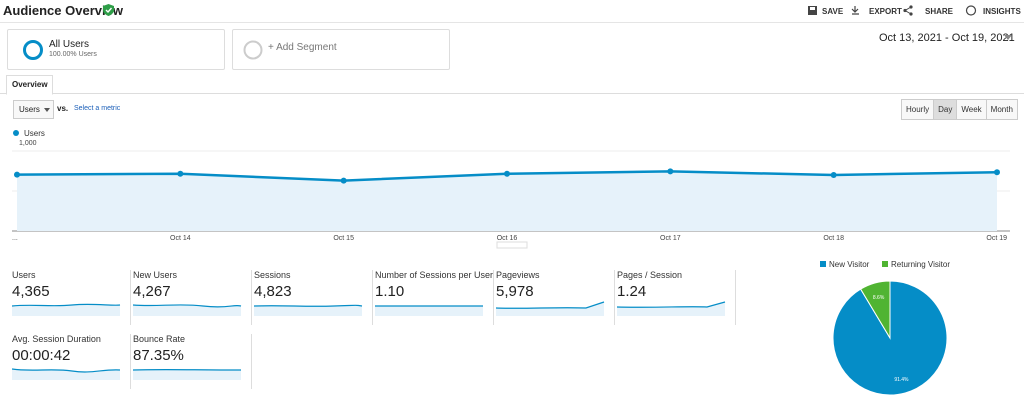 Image resolution: width=1024 pixels, height=416 pixels. What do you see at coordinates (1001, 109) in the screenshot?
I see `month-button: Month` at bounding box center [1001, 109].